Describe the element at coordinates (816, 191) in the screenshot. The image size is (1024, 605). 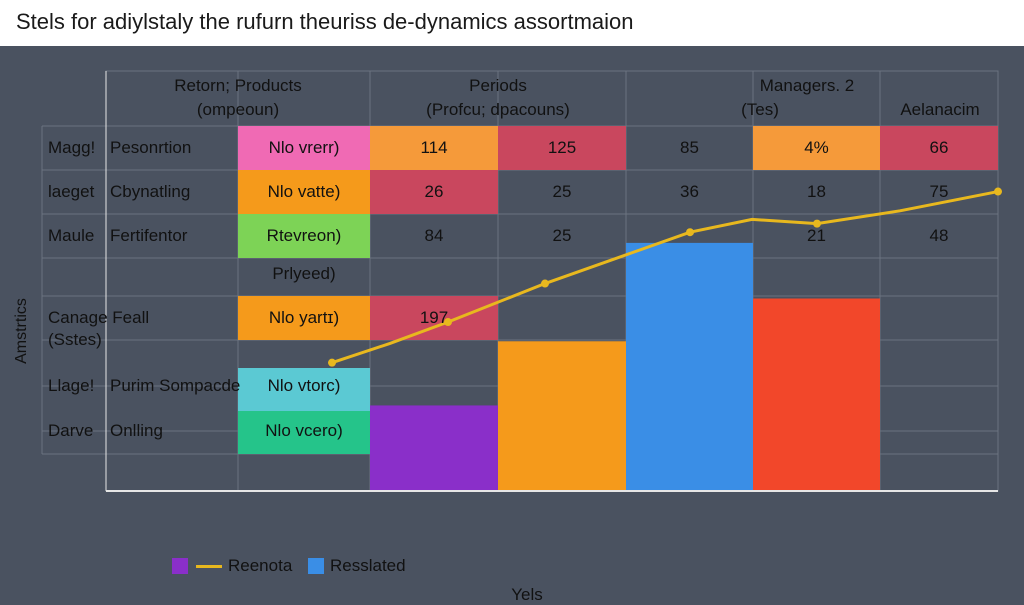
I see `value-label: 18` at that location.